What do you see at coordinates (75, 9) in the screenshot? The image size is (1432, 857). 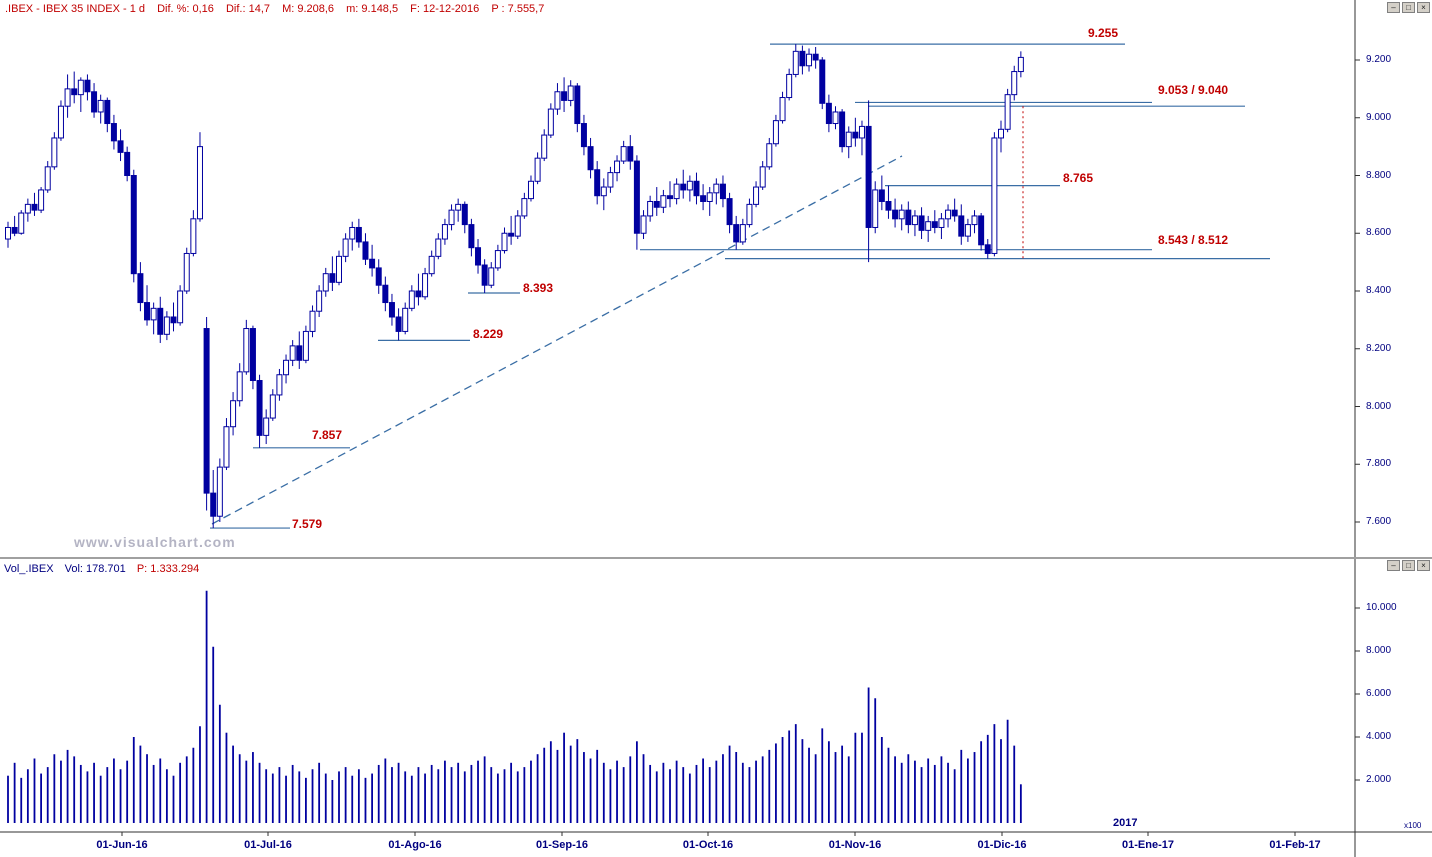 I see `instrument-label: .IBEX - IBEX 35 INDEX - 1 d` at bounding box center [75, 9].